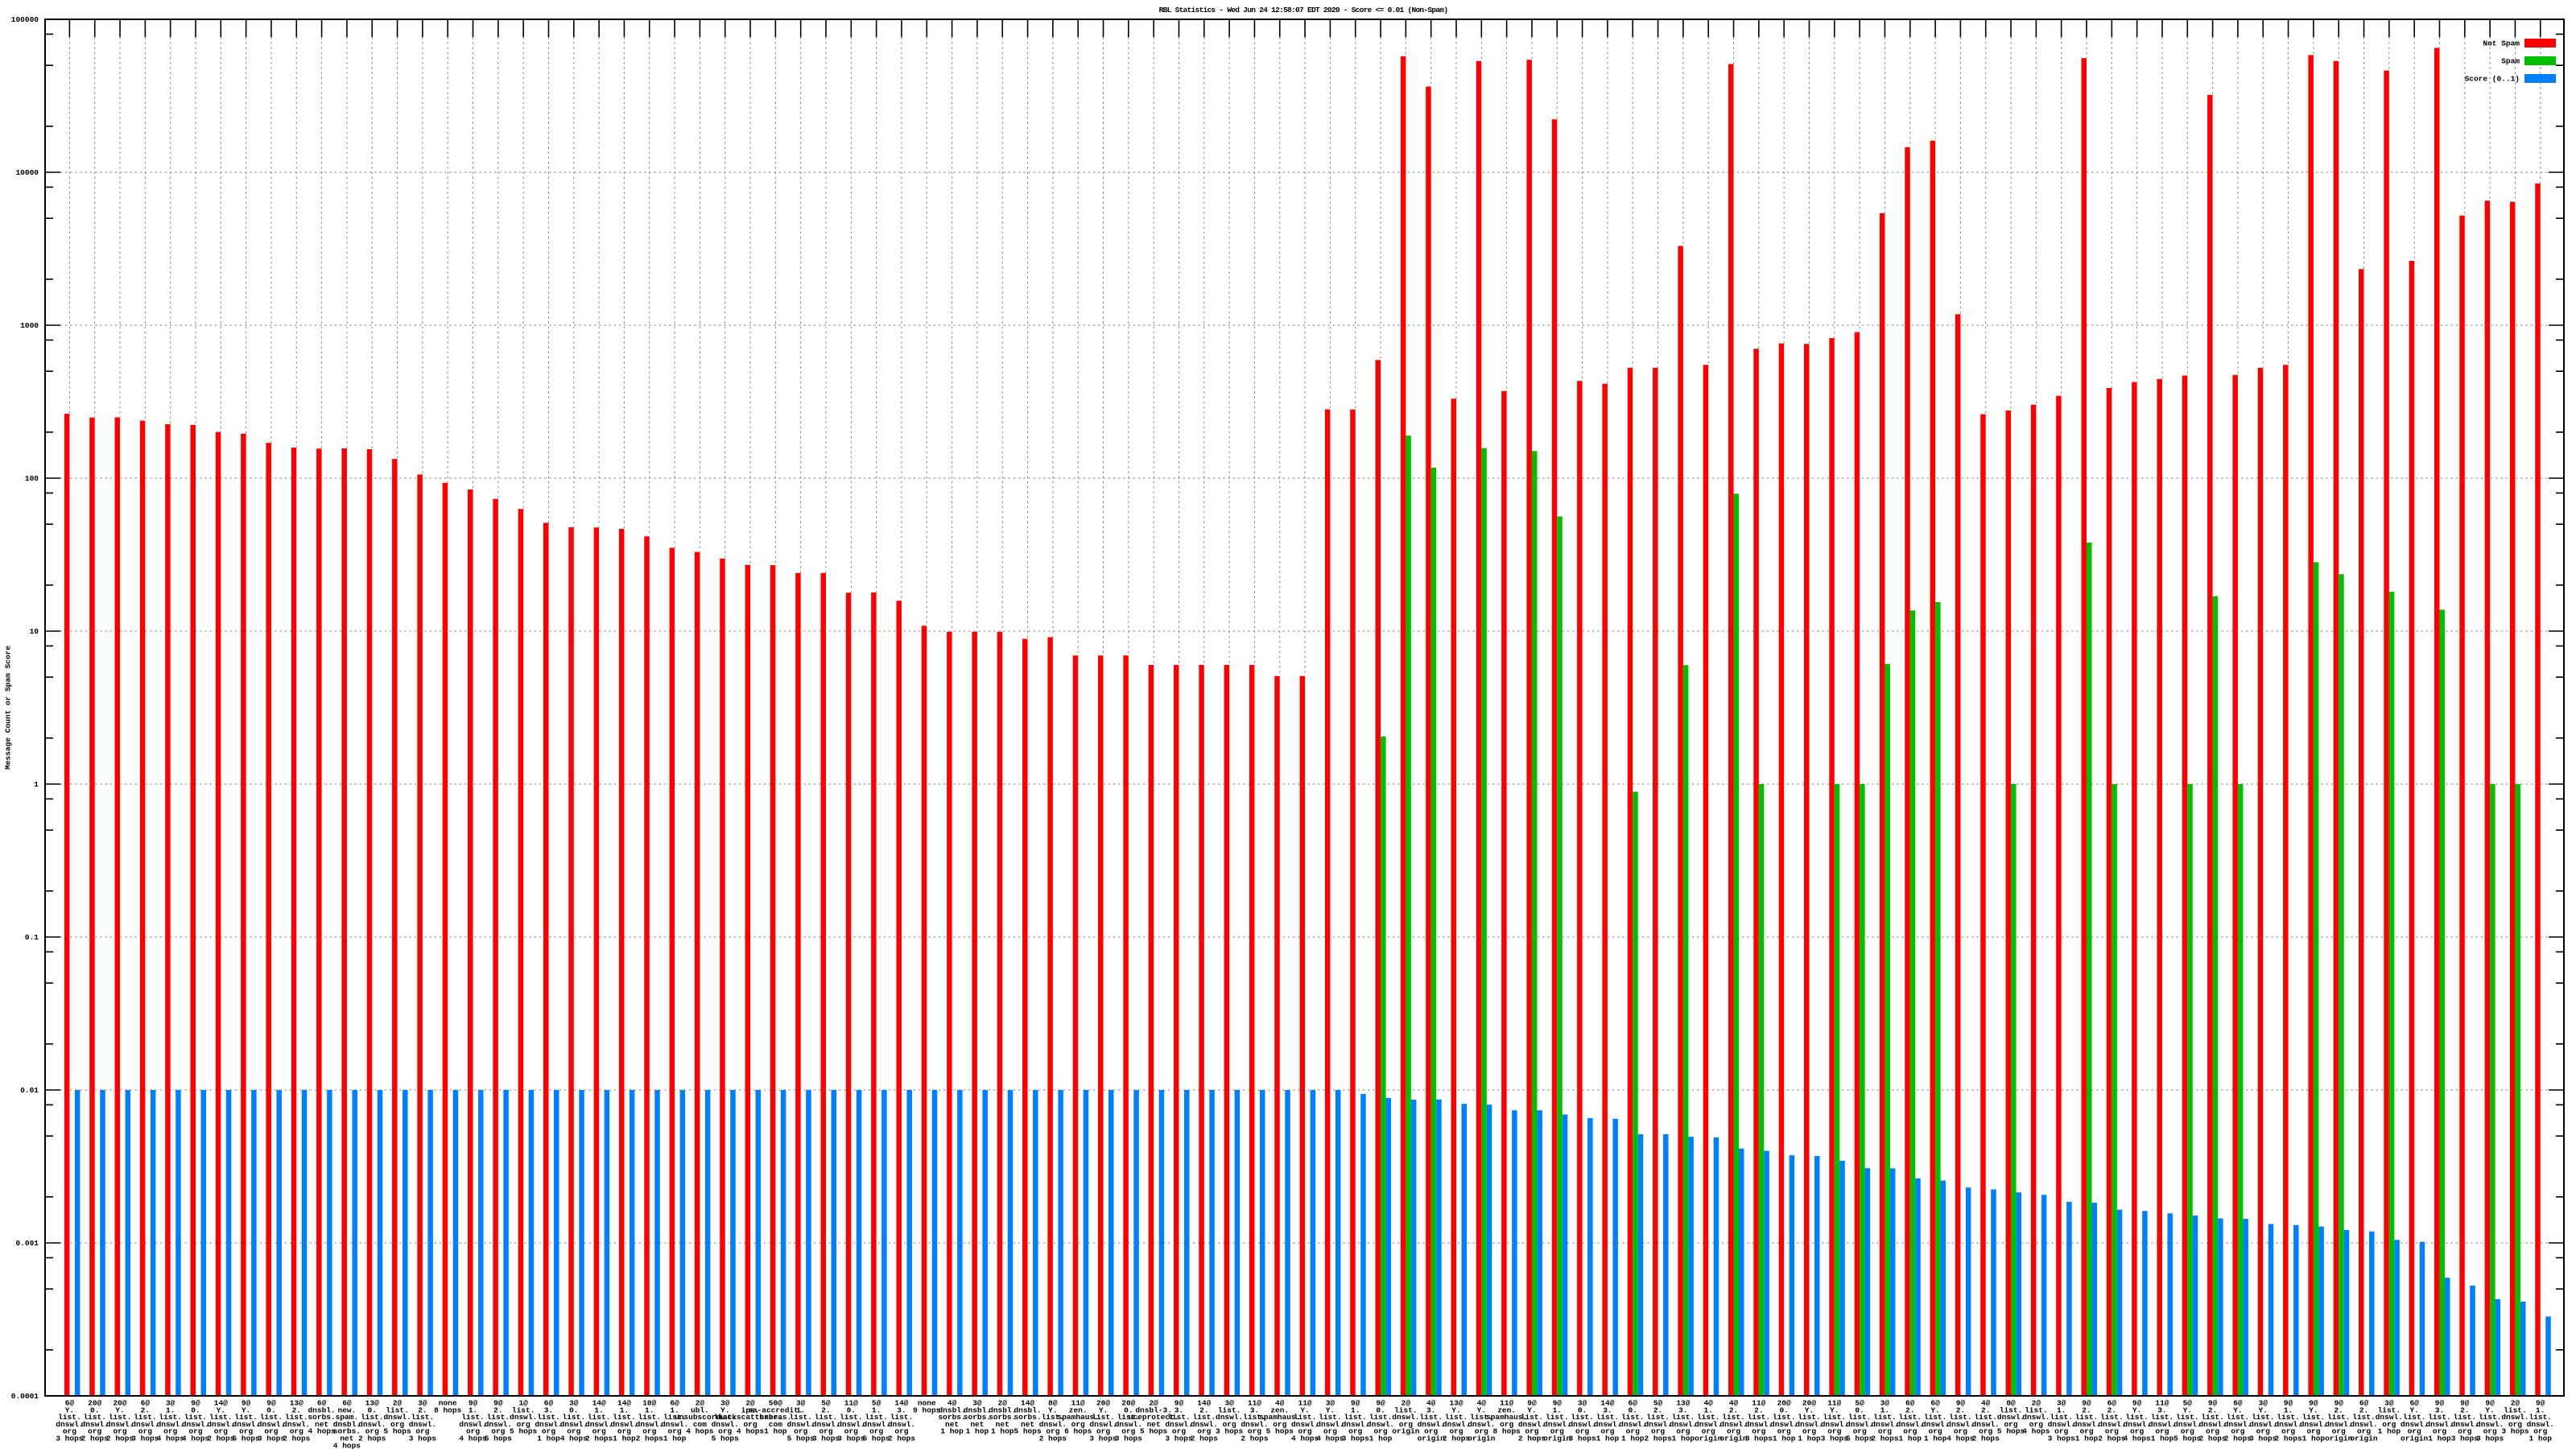  What do you see at coordinates (1154, 1417) in the screenshot?
I see `svg-text: uceprotect.` at bounding box center [1154, 1417].